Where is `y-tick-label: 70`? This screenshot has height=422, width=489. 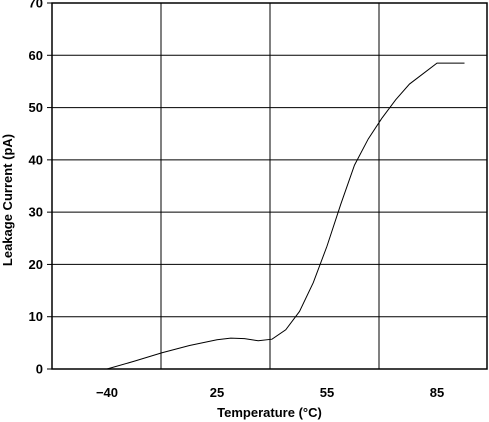
y-tick-label: 70 is located at coordinates (36, 5).